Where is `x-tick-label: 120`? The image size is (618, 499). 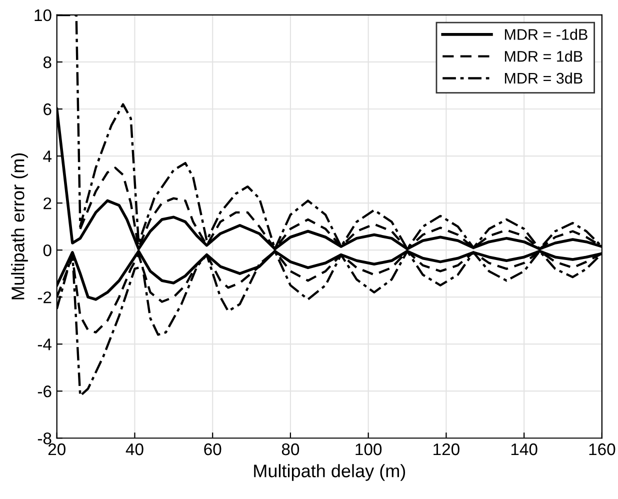 x-tick-label: 120 is located at coordinates (447, 449).